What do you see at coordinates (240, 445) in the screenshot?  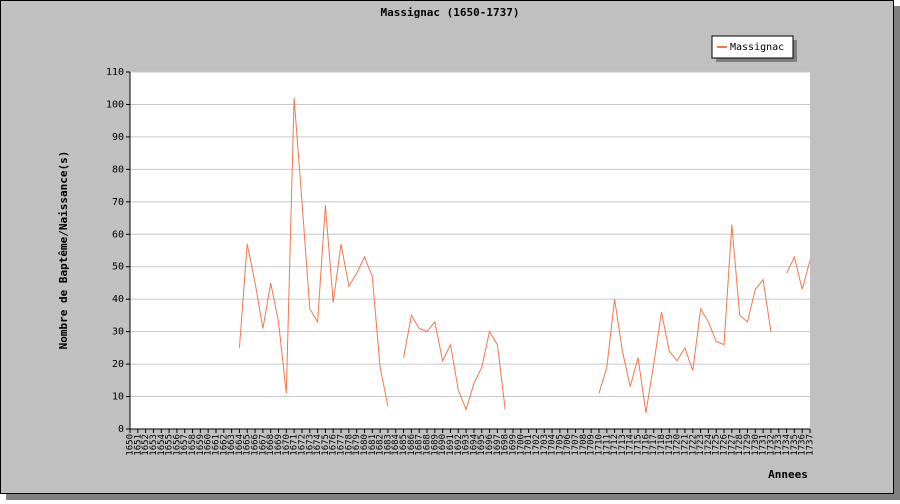 I see `x-tick-label: 1664` at bounding box center [240, 445].